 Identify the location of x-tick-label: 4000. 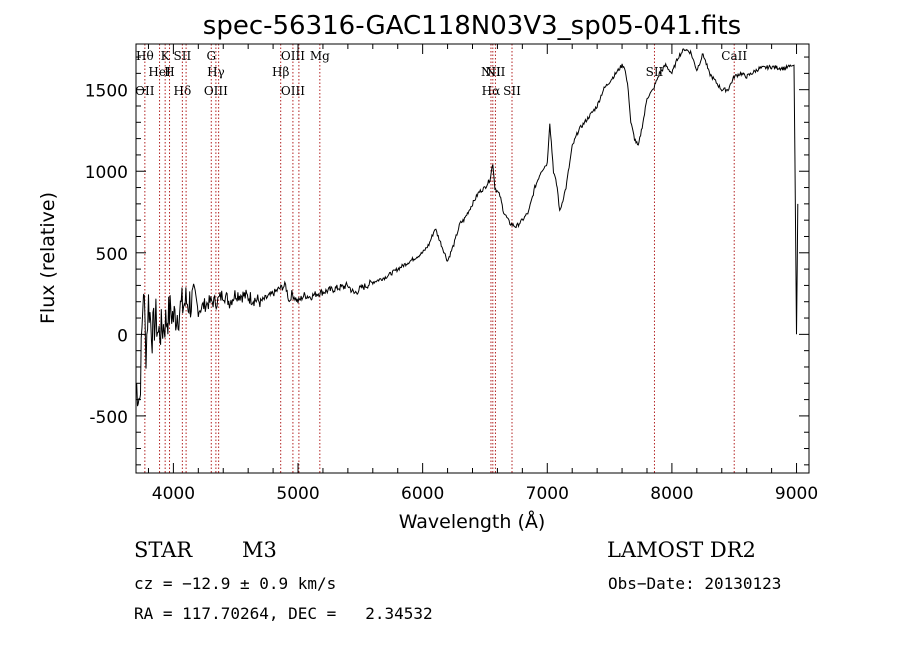
(173, 494).